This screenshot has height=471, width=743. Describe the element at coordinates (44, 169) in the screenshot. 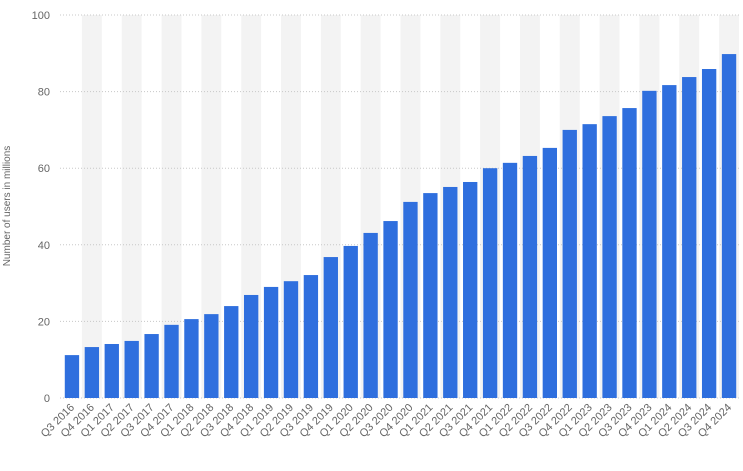

I see `y-tick-label: 60` at that location.